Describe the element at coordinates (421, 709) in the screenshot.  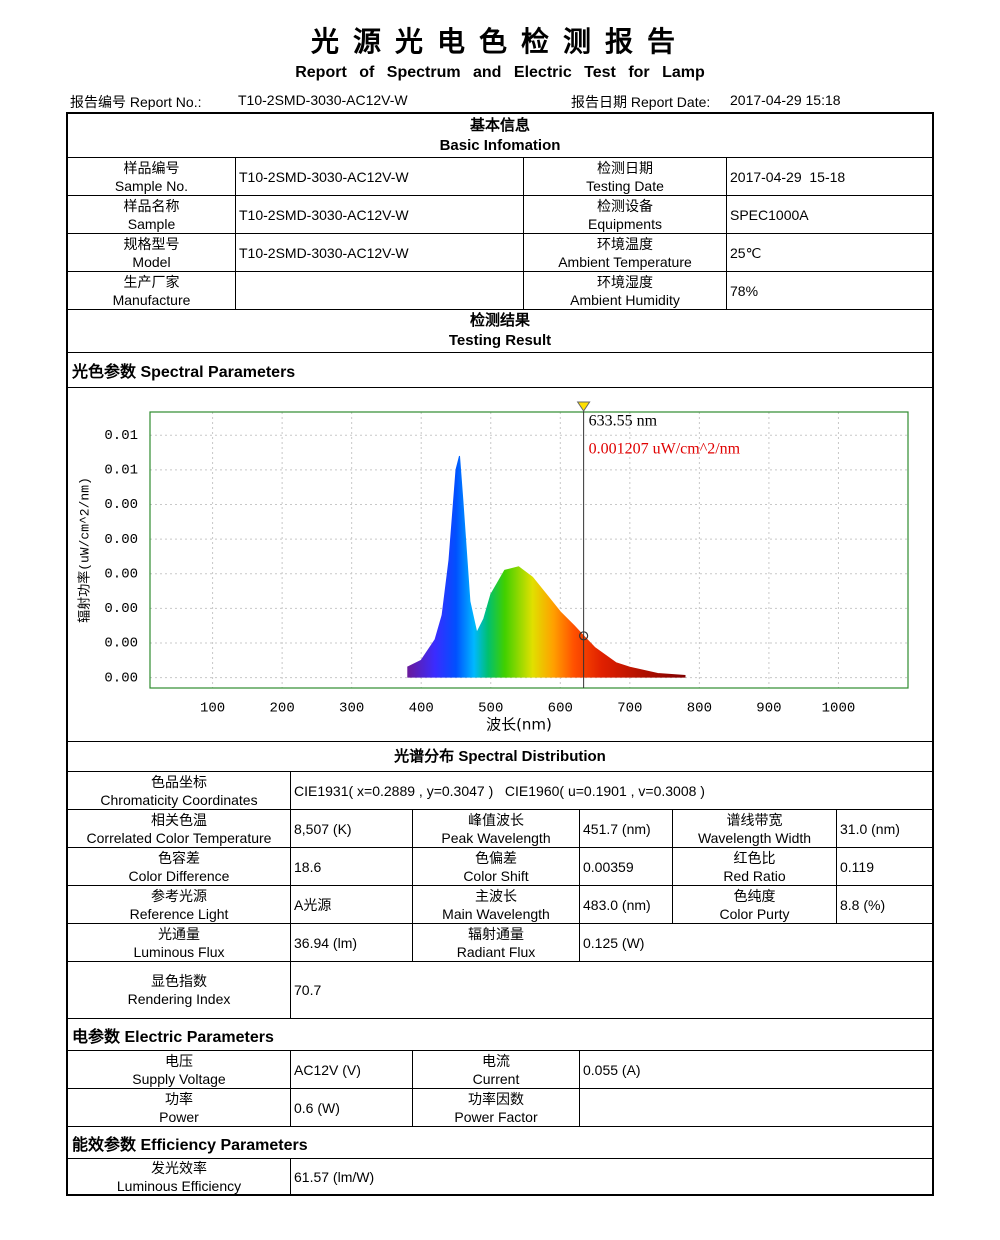
I see `x-tick-label: 400` at that location.